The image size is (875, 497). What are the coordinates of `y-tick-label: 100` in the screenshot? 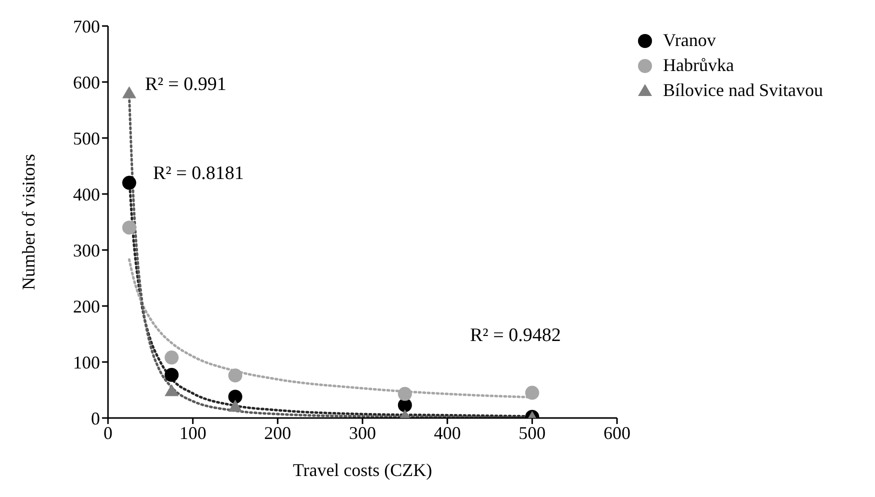 It's located at (86, 362).